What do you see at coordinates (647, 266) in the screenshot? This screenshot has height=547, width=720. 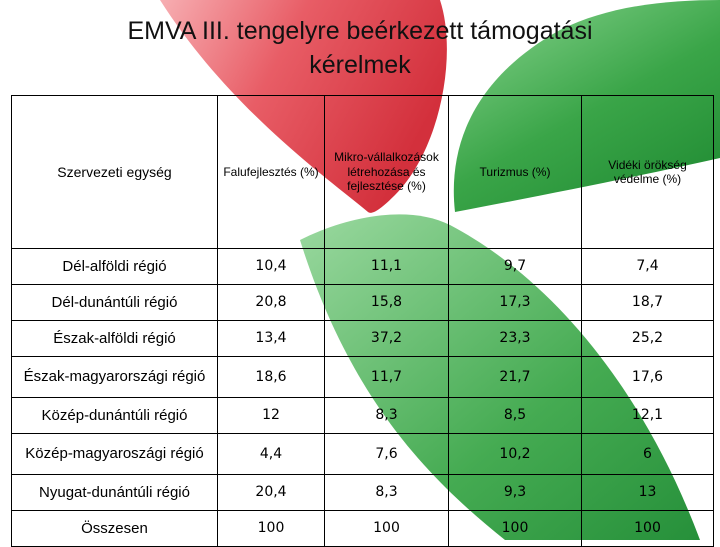 I see `cell-value: 7,4` at bounding box center [647, 266].